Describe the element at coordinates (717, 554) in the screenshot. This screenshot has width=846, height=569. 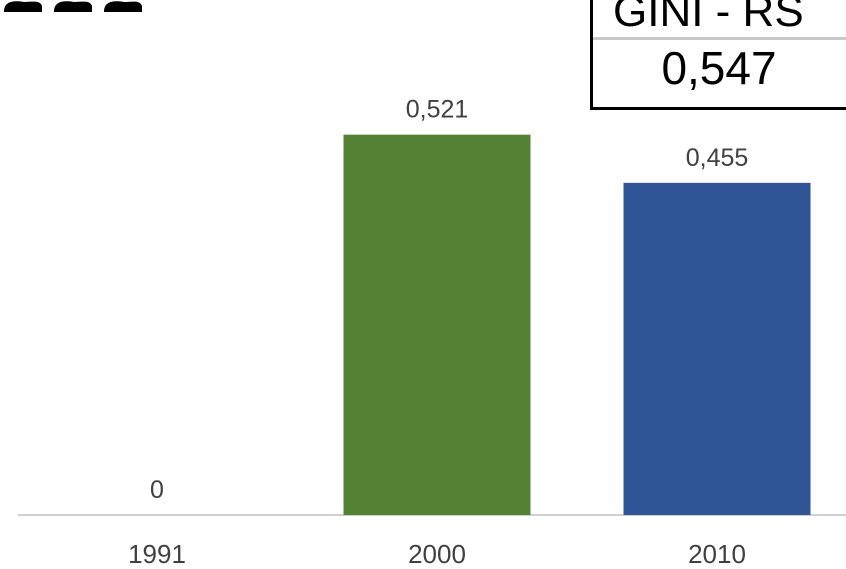
I see `x-tick-label-2010: 2010` at that location.